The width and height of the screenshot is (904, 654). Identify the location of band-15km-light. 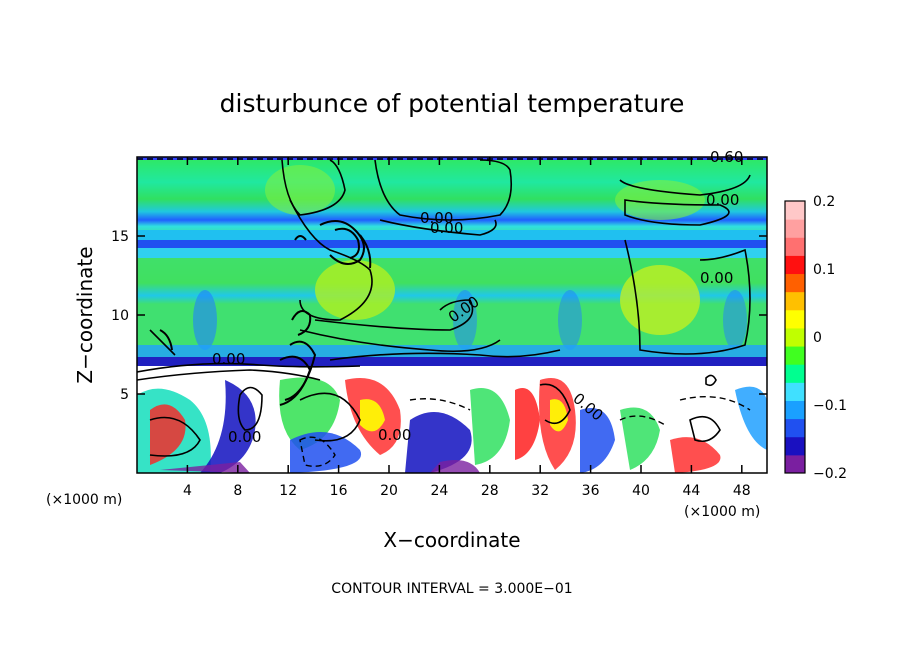
(452, 235).